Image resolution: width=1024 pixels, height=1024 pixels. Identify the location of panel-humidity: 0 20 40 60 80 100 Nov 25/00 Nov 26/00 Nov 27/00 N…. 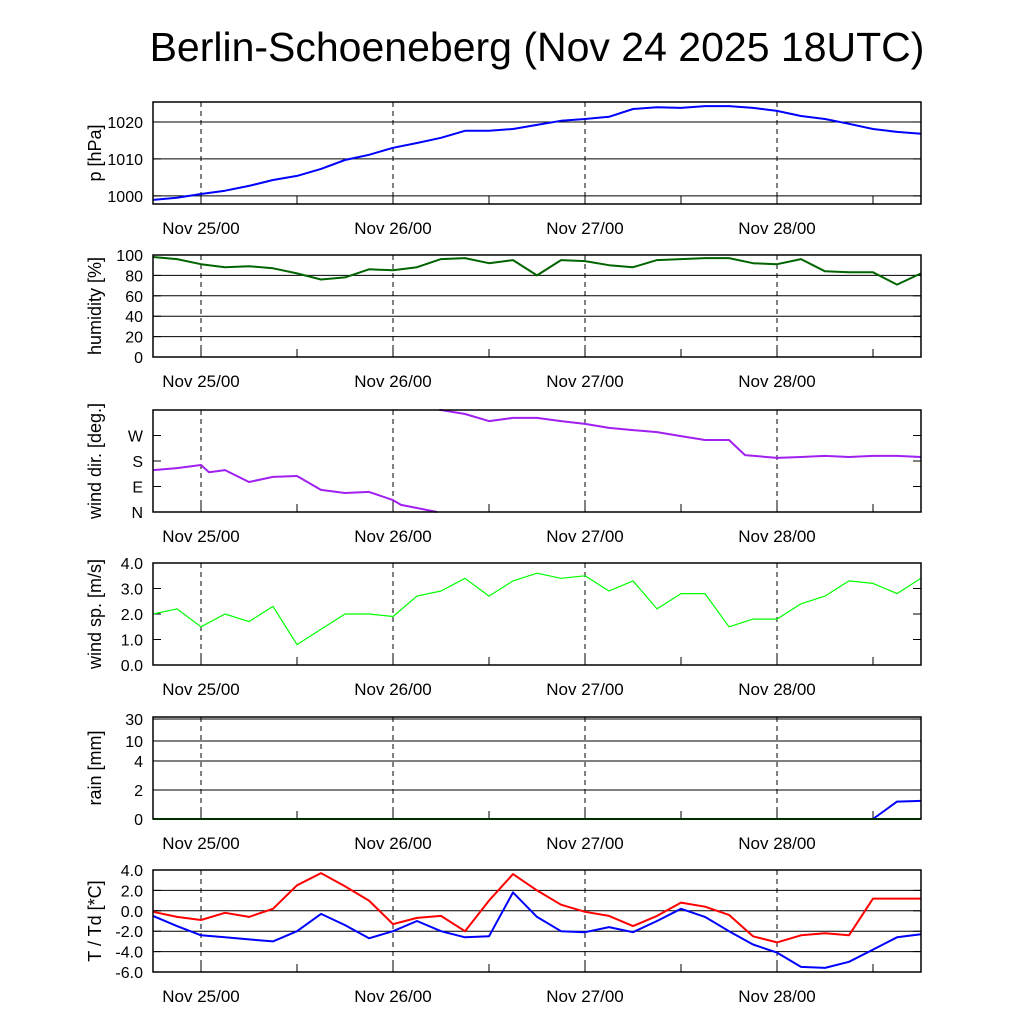
(503, 319).